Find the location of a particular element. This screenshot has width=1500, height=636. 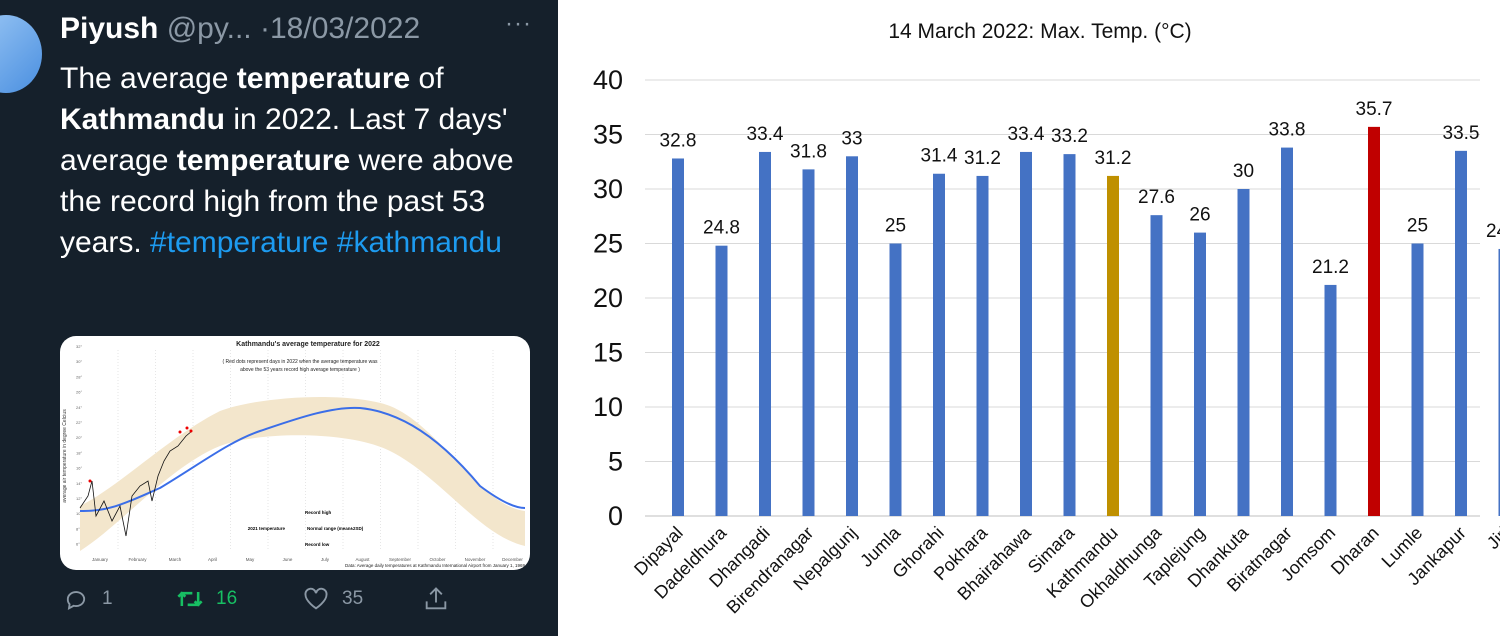

image-ytick: 22° is located at coordinates (79, 422).